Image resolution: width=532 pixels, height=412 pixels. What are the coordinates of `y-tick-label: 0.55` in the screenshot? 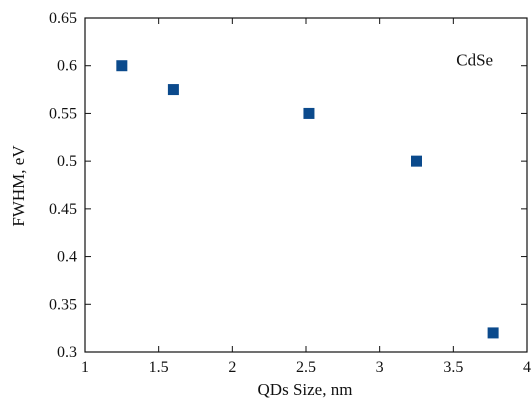 It's located at (63, 113).